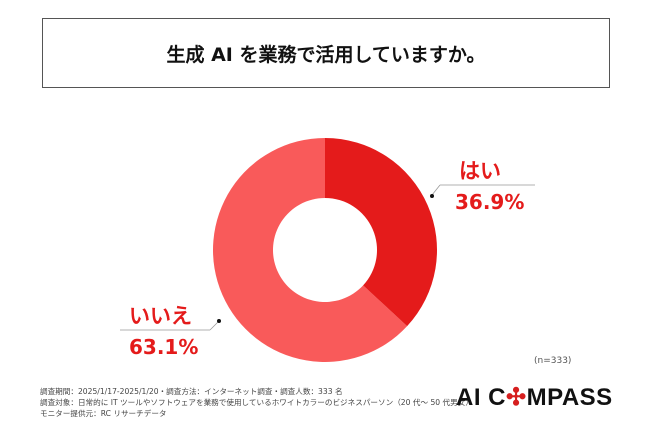 The height and width of the screenshot is (434, 650). I want to click on chart-title: 生成 AI を業務で活用していますか。, so click(326, 54).